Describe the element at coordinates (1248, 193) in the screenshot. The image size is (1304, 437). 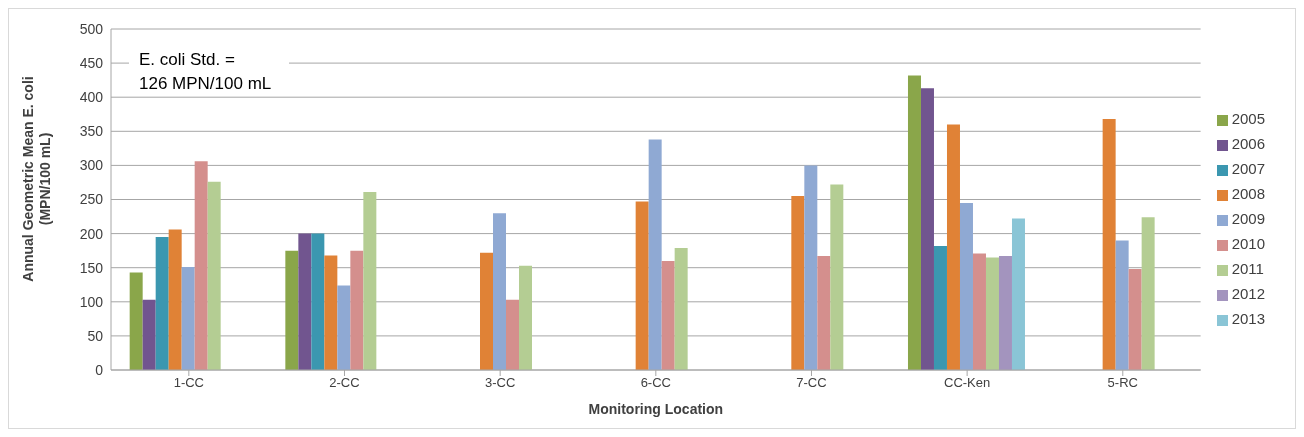
I see `legend-label: 2008` at that location.